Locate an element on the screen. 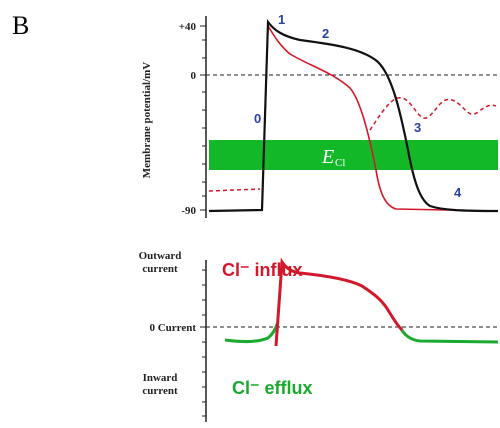 Image resolution: width=500 pixels, height=428 pixels. current-y-axis-ticks is located at coordinates (203, 343).